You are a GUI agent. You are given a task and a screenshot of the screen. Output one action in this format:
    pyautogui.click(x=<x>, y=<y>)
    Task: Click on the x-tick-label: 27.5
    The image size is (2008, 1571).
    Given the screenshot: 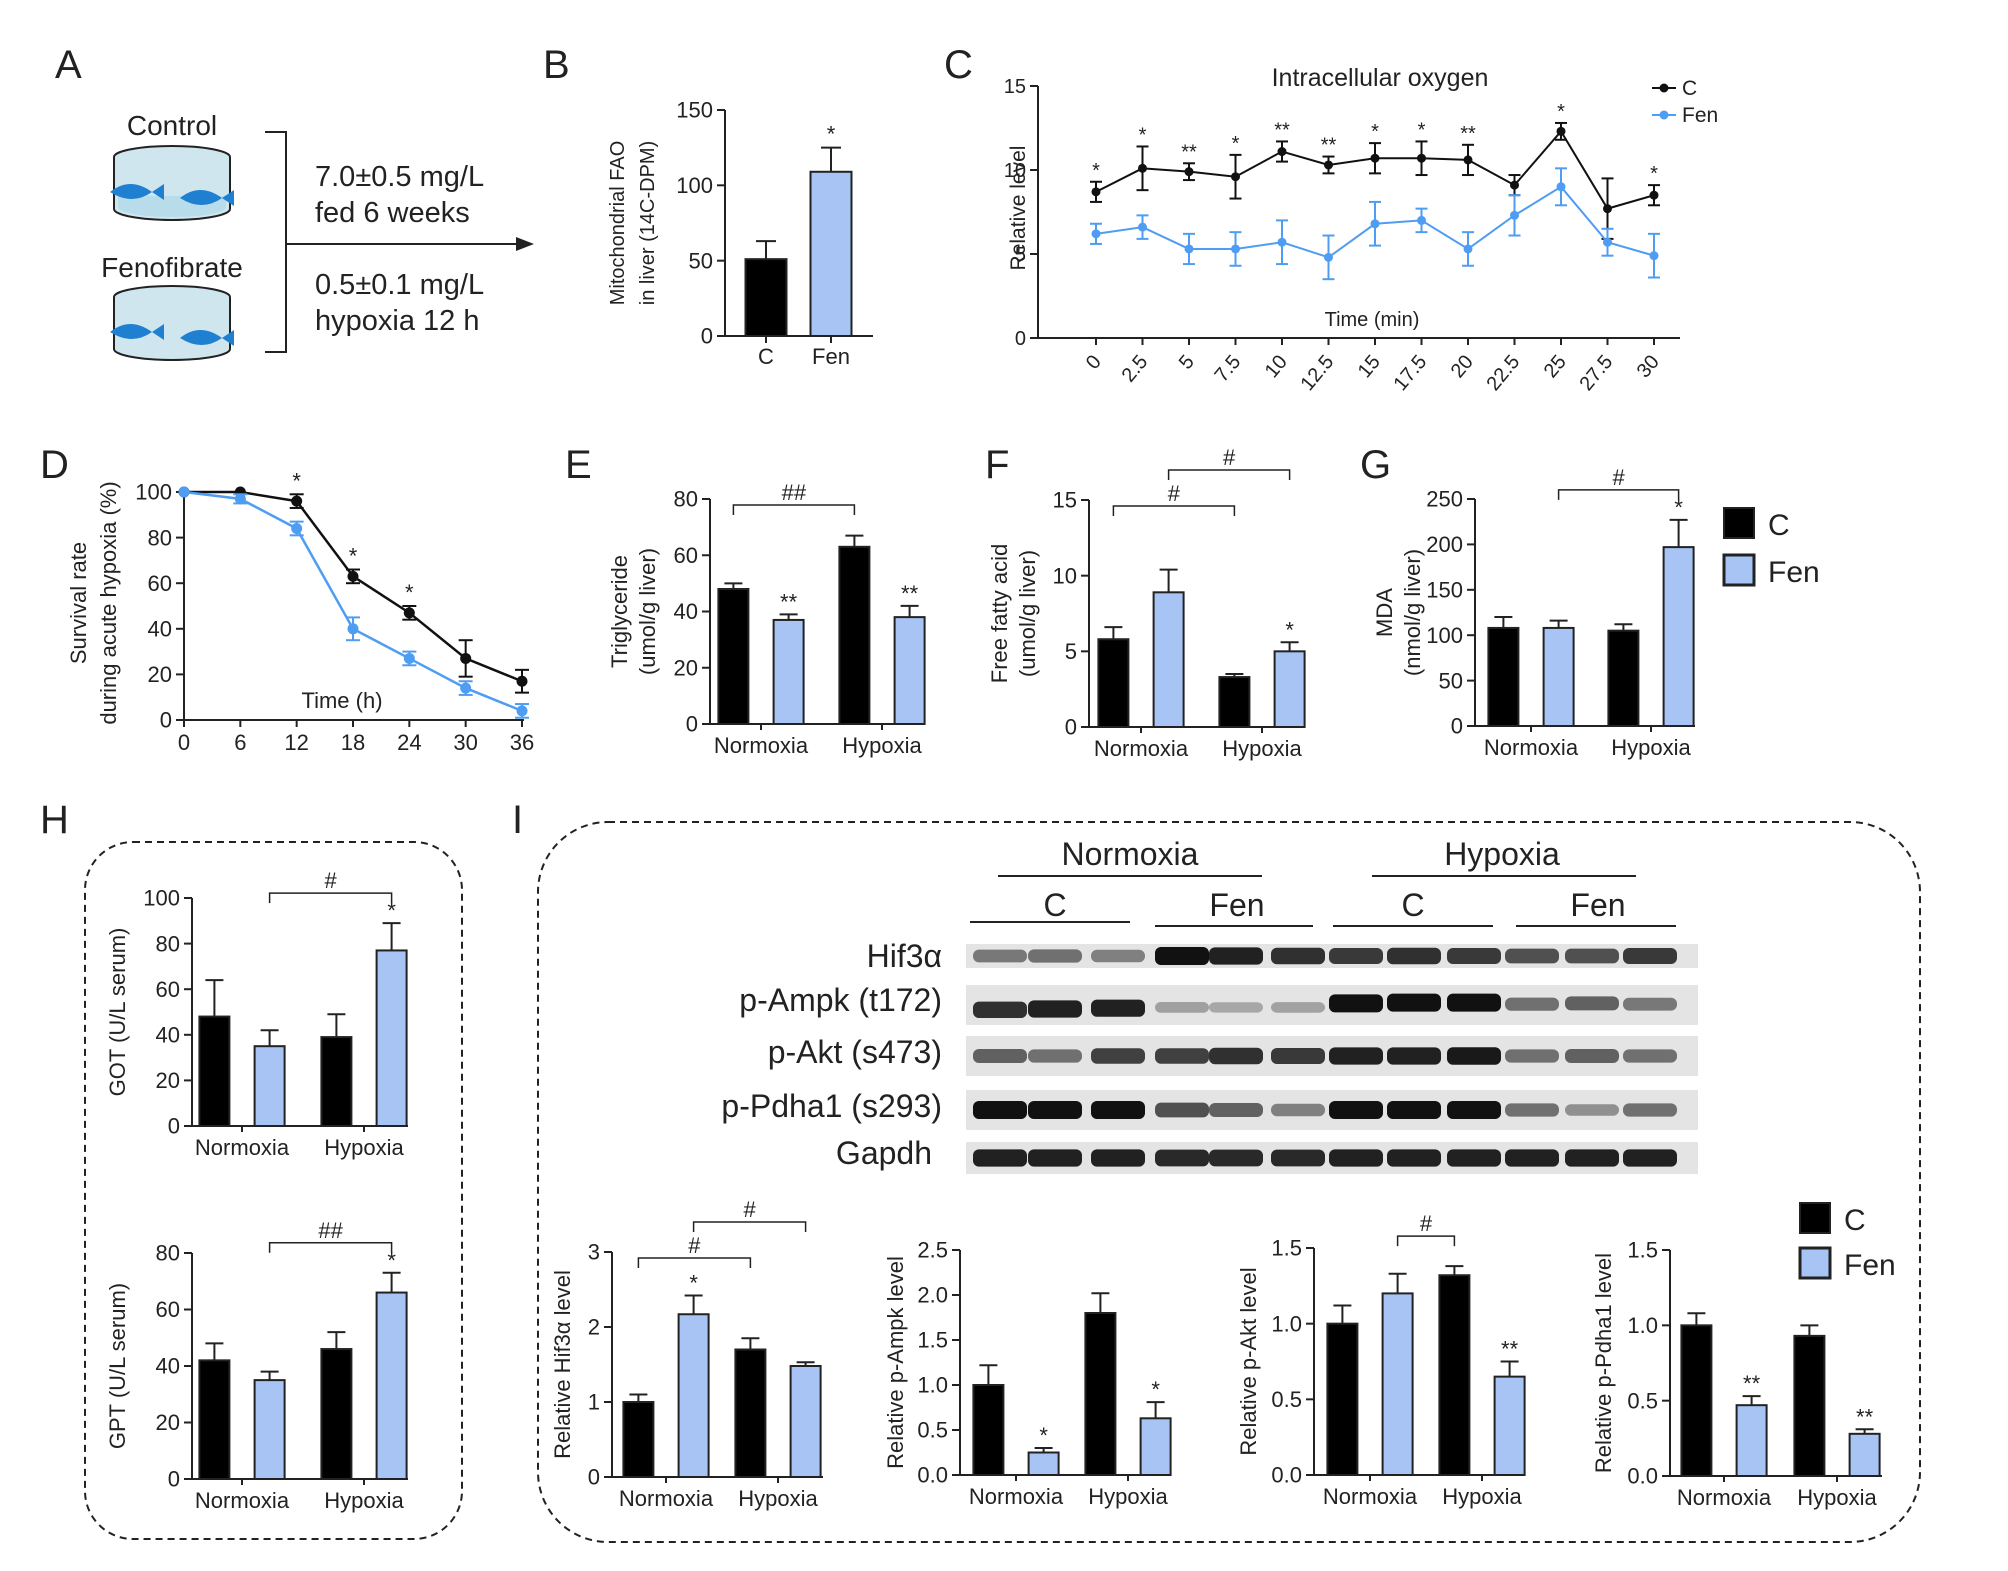 What is the action you would take?
    pyautogui.click(x=1596, y=373)
    